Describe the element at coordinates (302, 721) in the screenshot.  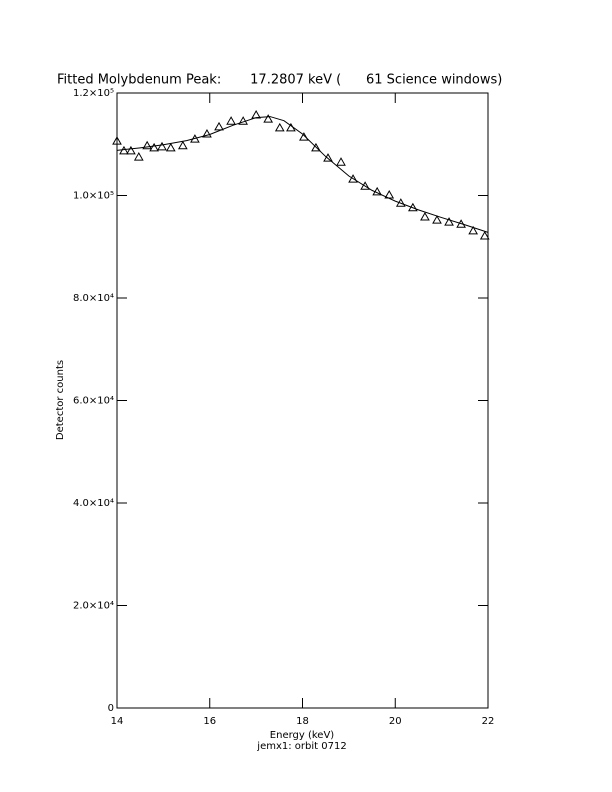
I see `x-tick-label: 18` at that location.